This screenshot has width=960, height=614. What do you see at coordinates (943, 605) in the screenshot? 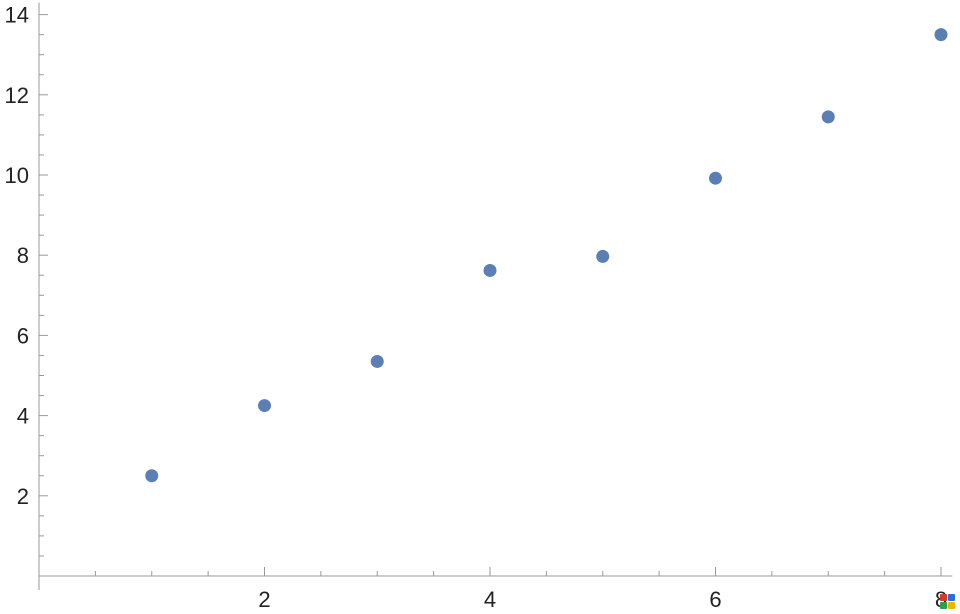
I see `badge-square-green` at bounding box center [943, 605].